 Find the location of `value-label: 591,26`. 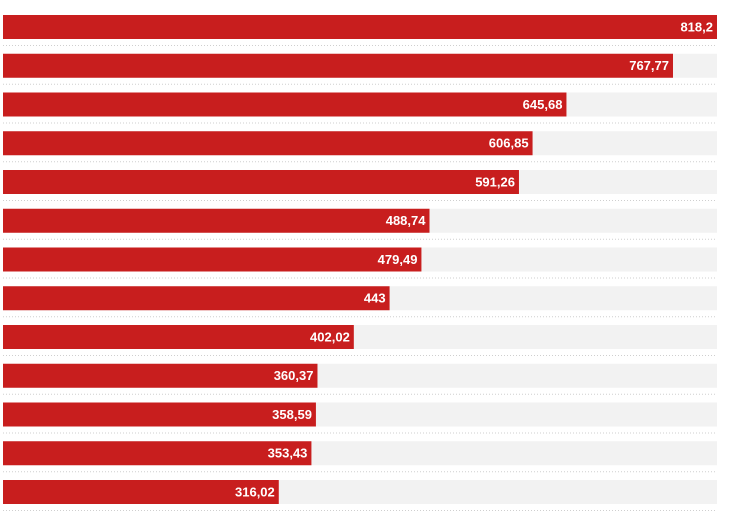

value-label: 591,26 is located at coordinates (495, 181).